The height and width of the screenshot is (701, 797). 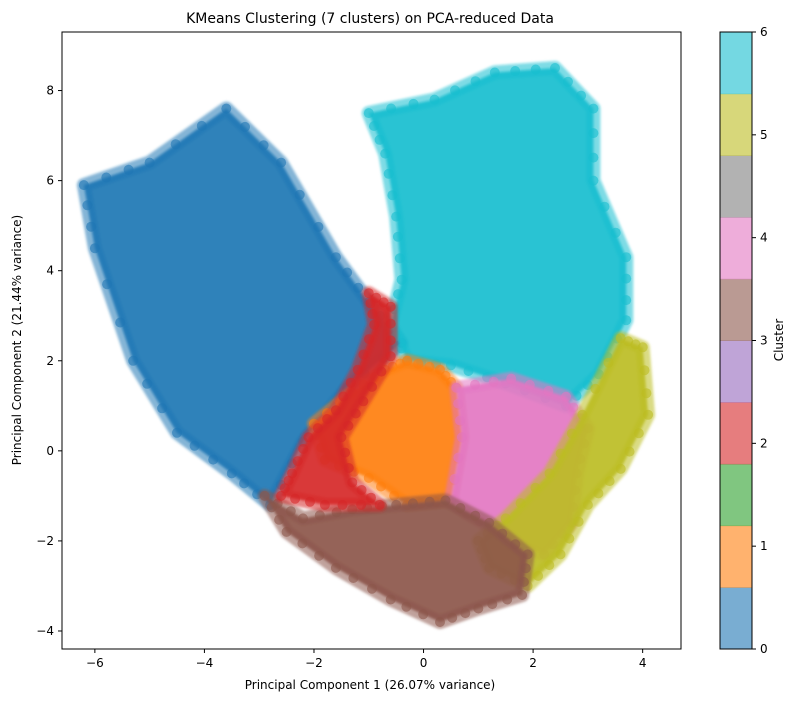 I want to click on y-tick-label: 4, so click(x=50, y=271).